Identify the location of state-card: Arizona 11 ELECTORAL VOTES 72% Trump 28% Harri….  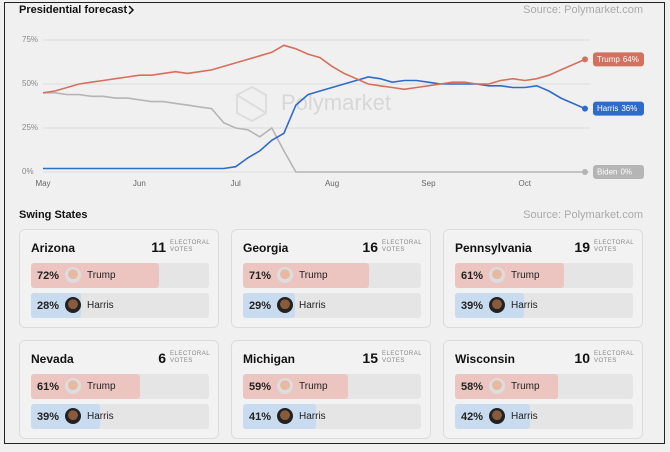
(119, 278).